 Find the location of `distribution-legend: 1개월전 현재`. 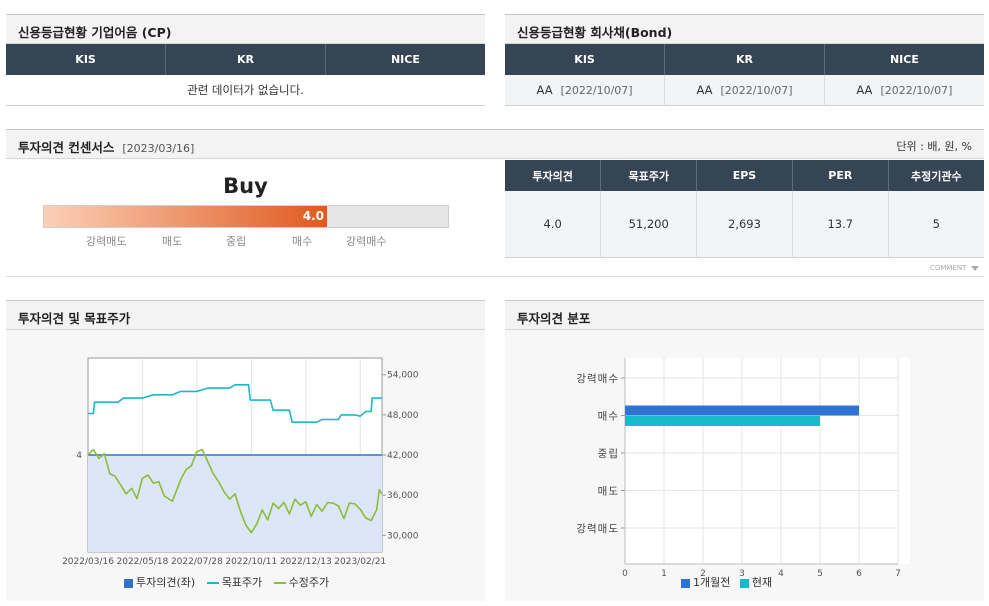

distribution-legend: 1개월전 현재 is located at coordinates (726, 582).